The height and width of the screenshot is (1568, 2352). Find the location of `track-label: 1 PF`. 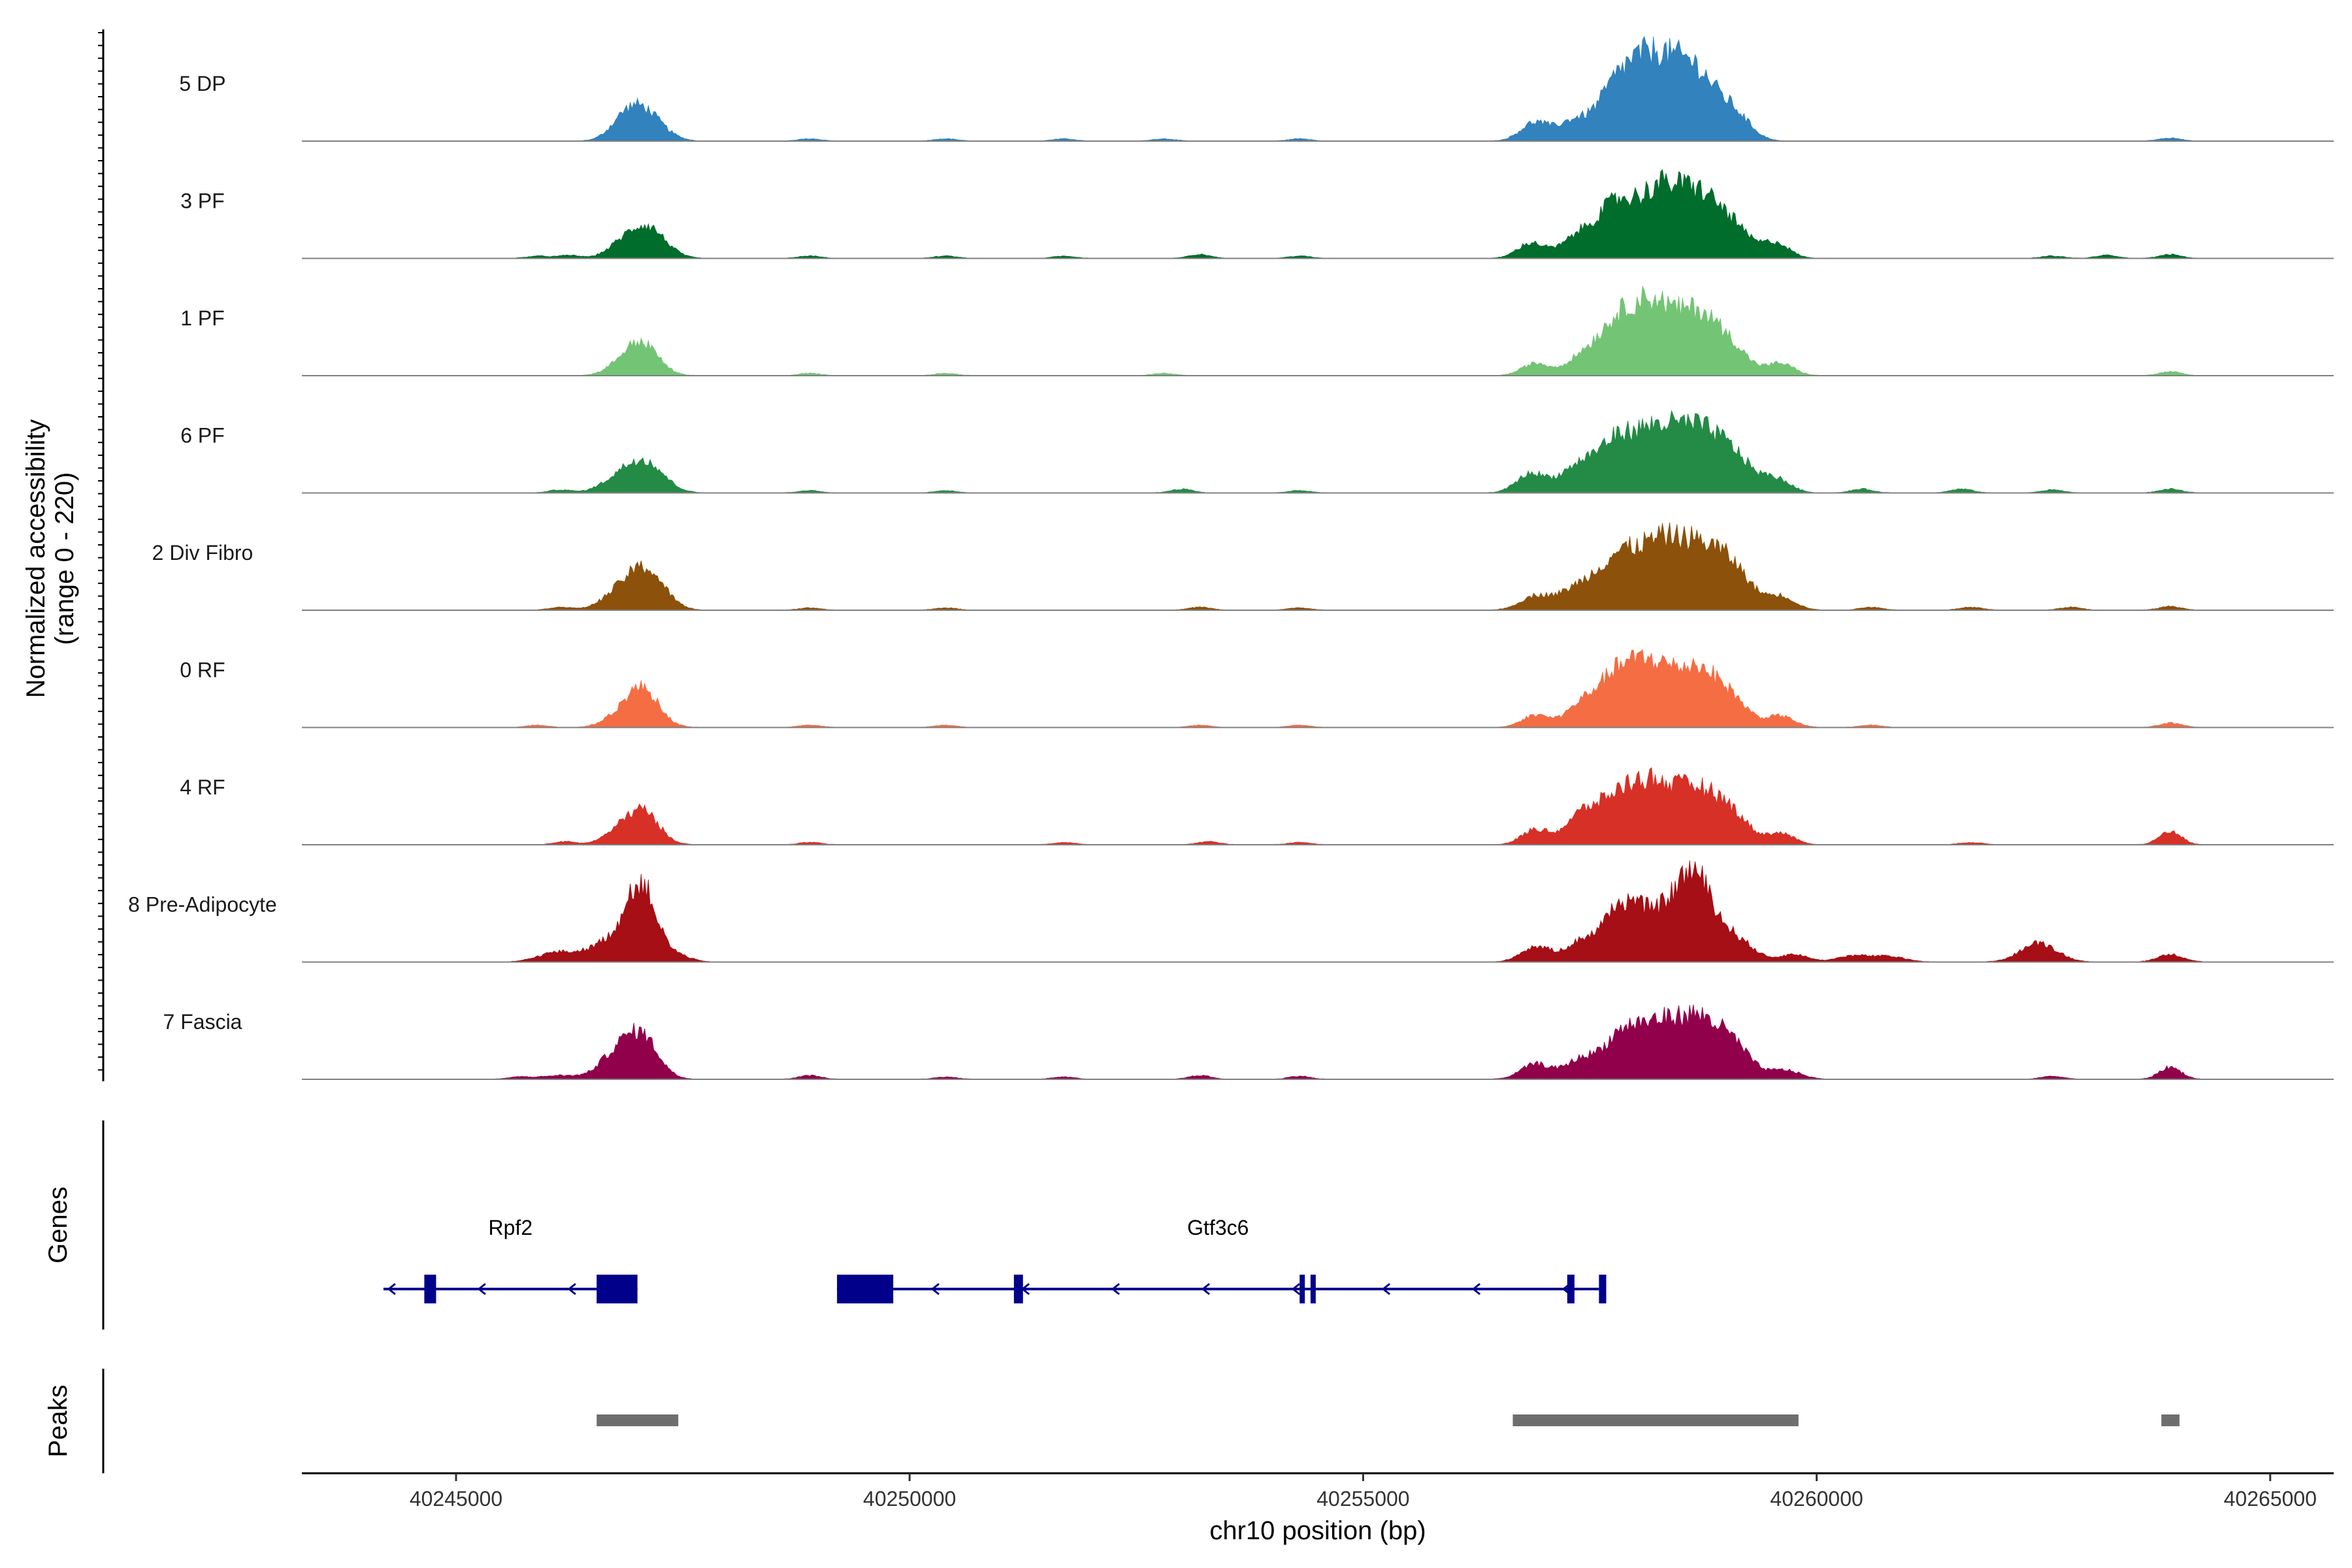

track-label: 1 PF is located at coordinates (202, 318).